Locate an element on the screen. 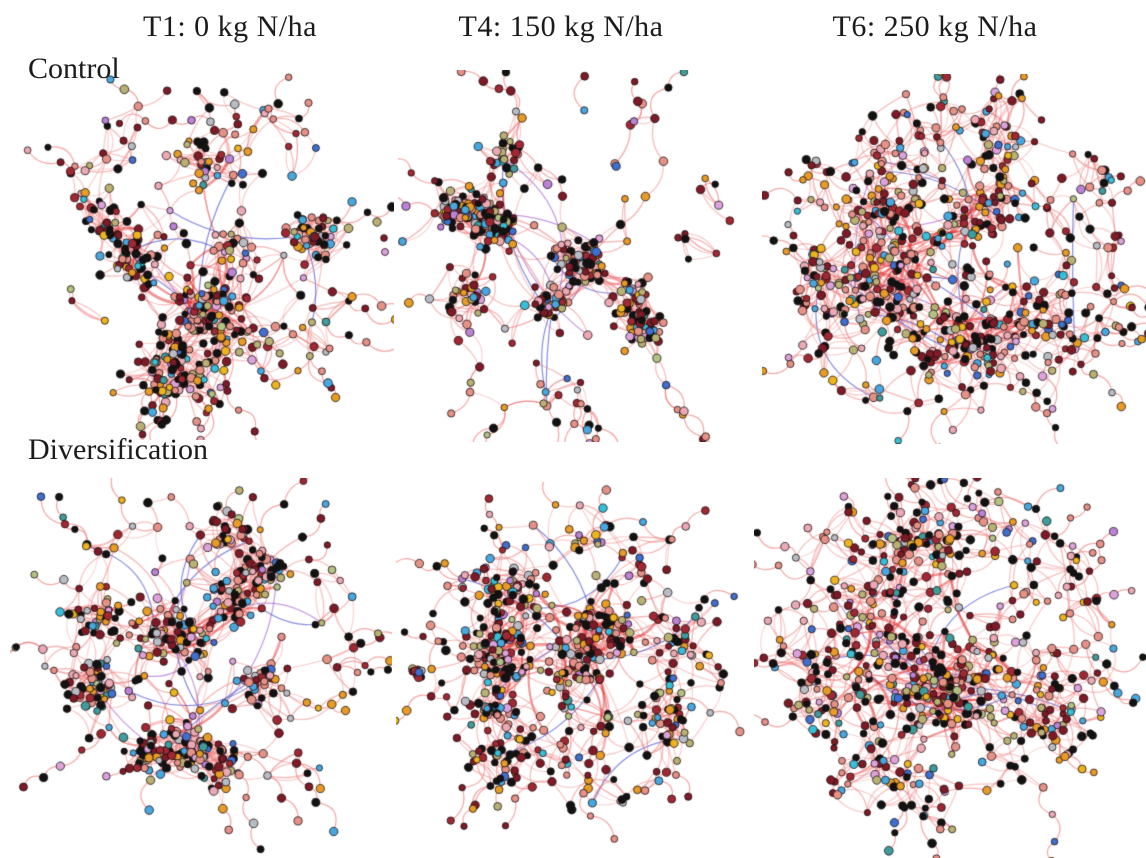 This screenshot has width=1146, height=858. network-panel-diversification-t4 is located at coordinates (580, 669).